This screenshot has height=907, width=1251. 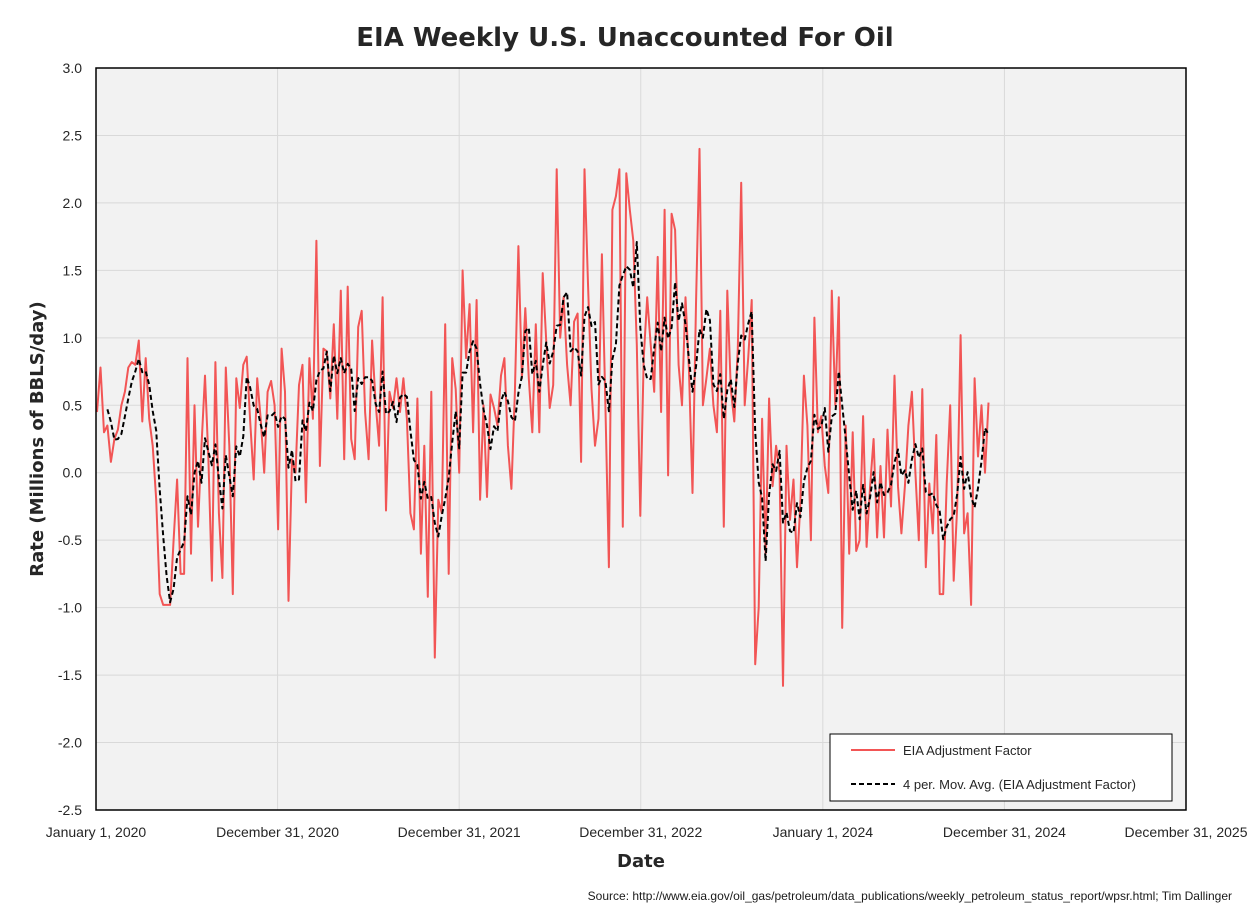 What do you see at coordinates (70, 608) in the screenshot?
I see `y-tick-label: -1.0` at bounding box center [70, 608].